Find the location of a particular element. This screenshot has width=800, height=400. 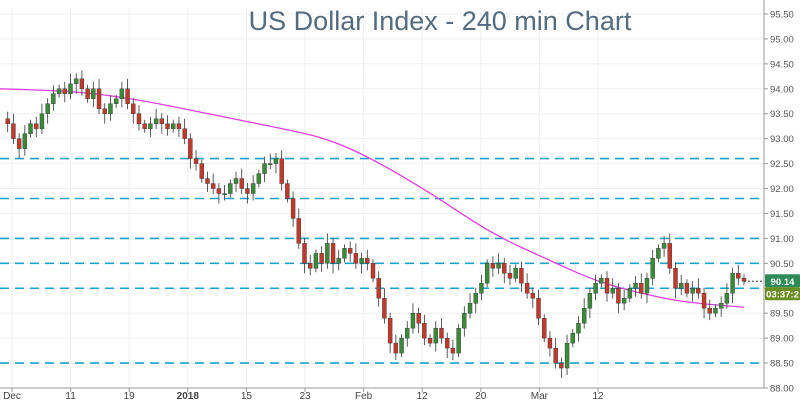

y-tick-label: 90.50 is located at coordinates (782, 264).